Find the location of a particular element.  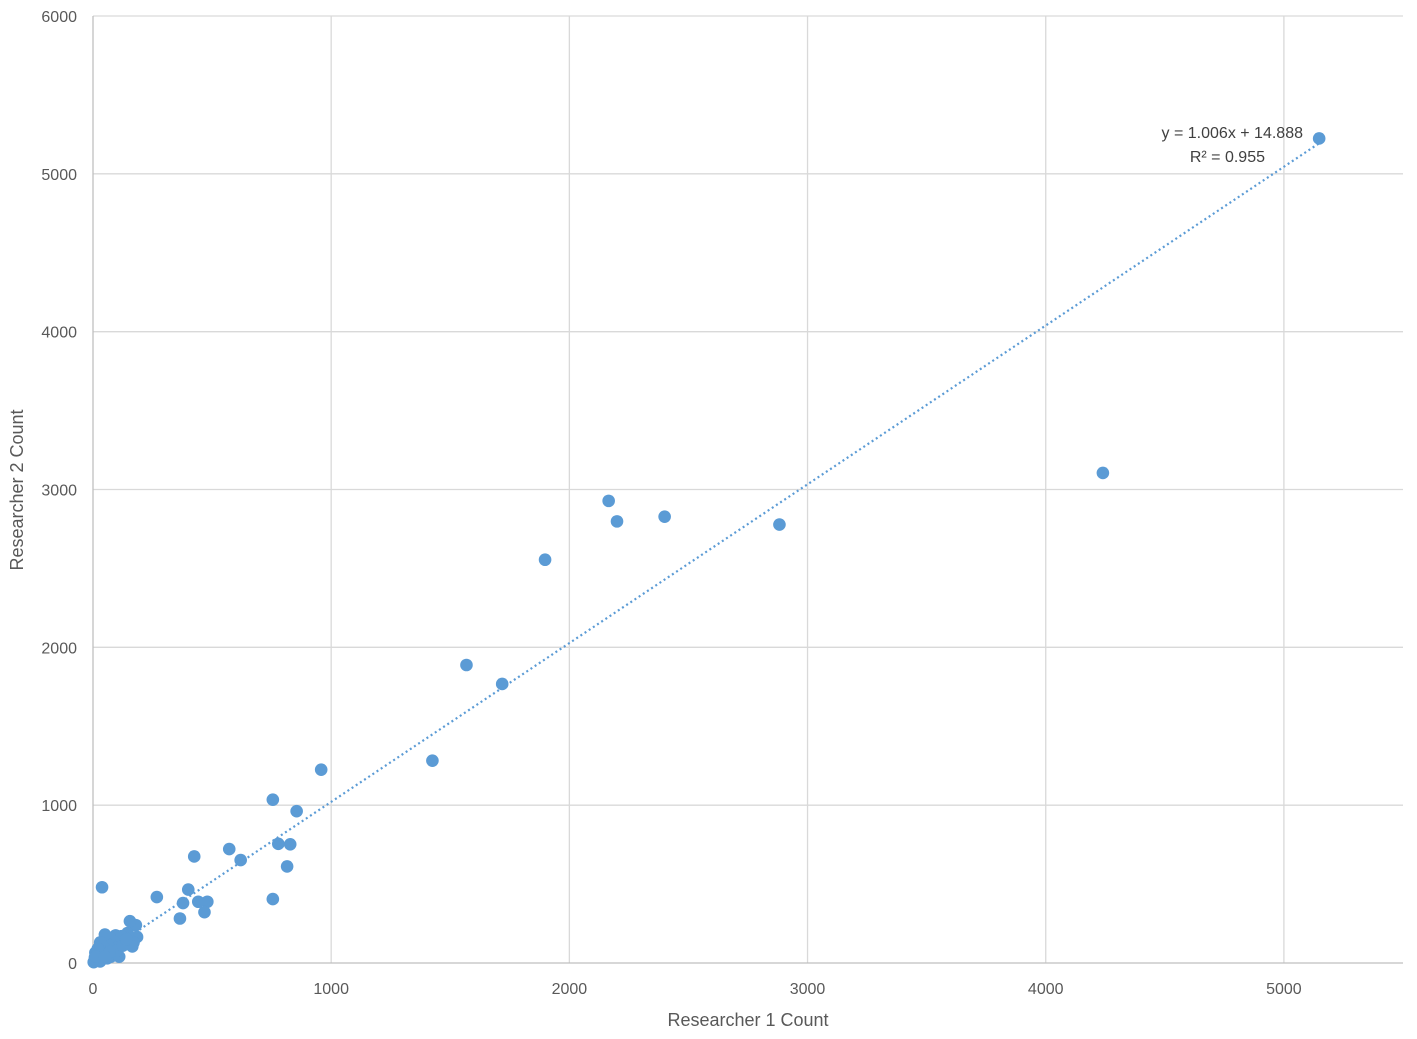

x-axis-title: Researcher 1 Count is located at coordinates (747, 1020).